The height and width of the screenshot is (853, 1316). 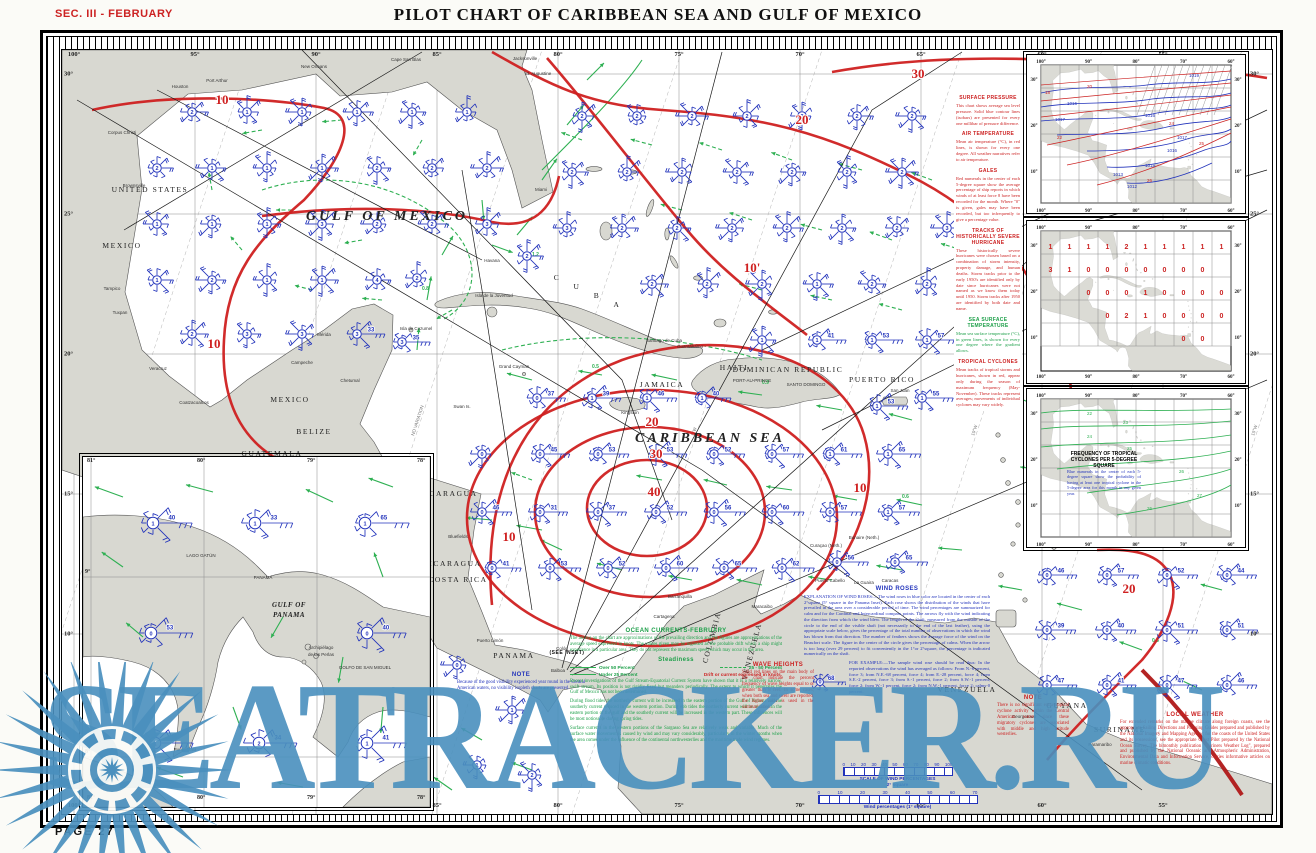 What do you see at coordinates (437, 54) in the screenshot?
I see `axis-top-label: 85°` at bounding box center [437, 54].